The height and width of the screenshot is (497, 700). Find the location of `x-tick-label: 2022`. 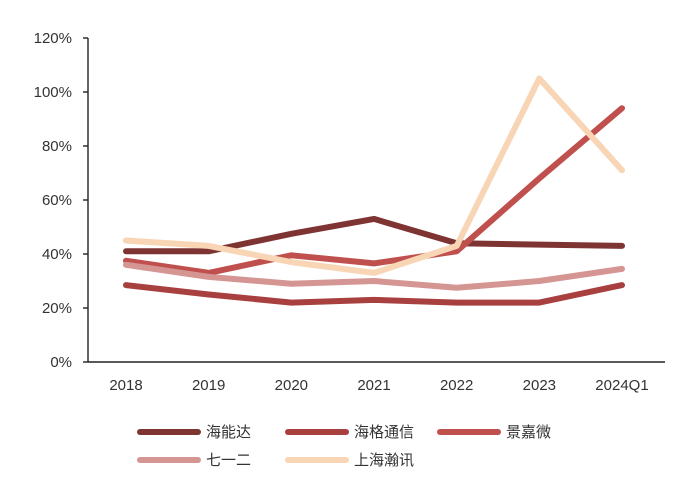

x-tick-label: 2022 is located at coordinates (456, 385).